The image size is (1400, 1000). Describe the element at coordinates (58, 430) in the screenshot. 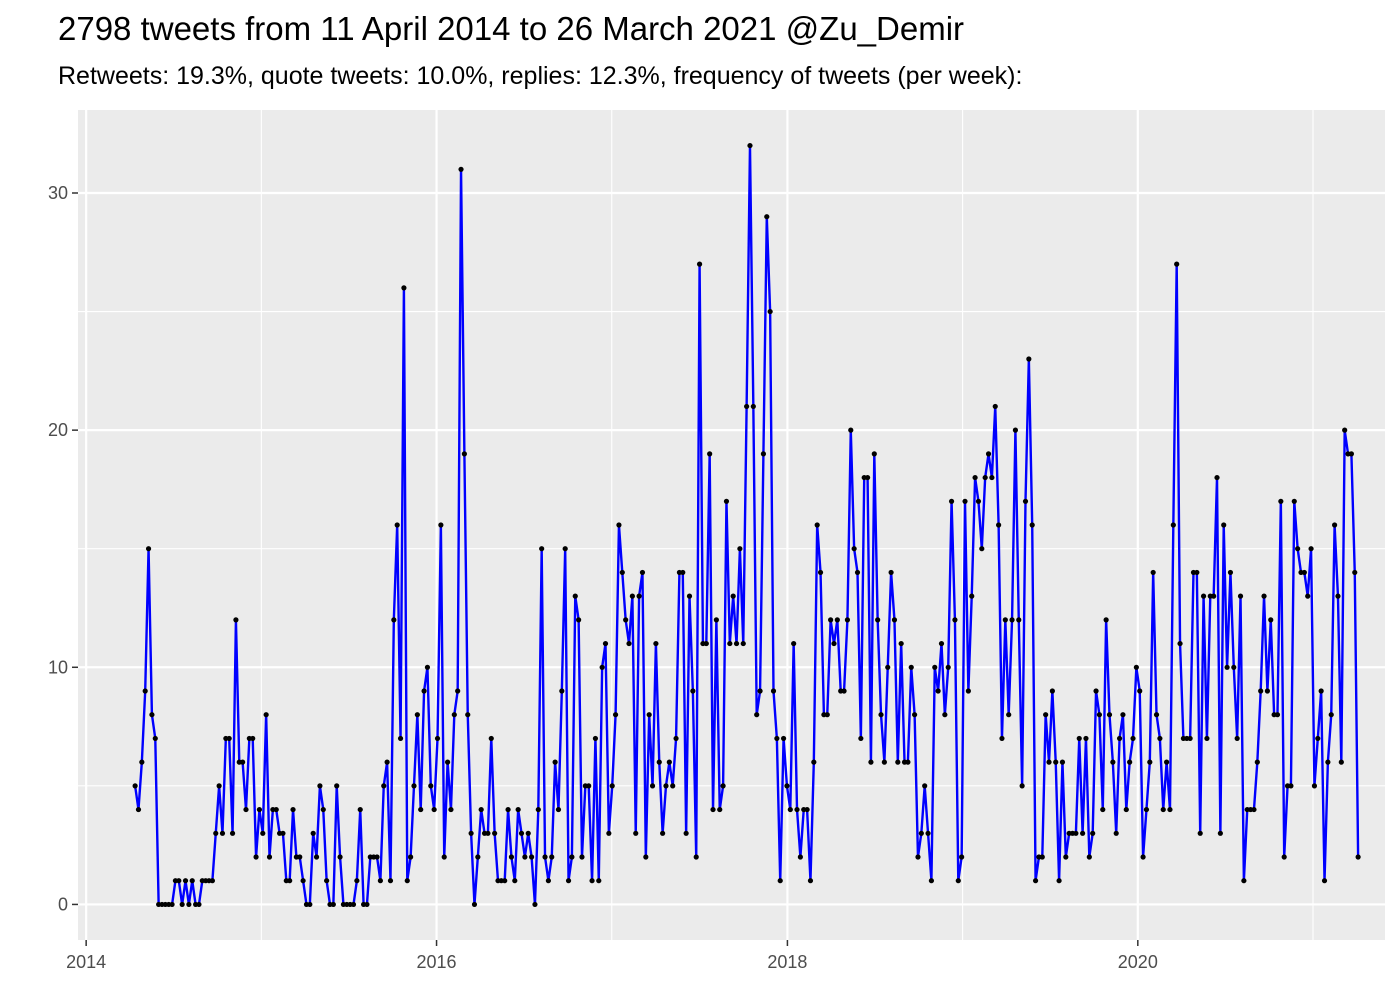

I see `y-tick-label: 20` at that location.